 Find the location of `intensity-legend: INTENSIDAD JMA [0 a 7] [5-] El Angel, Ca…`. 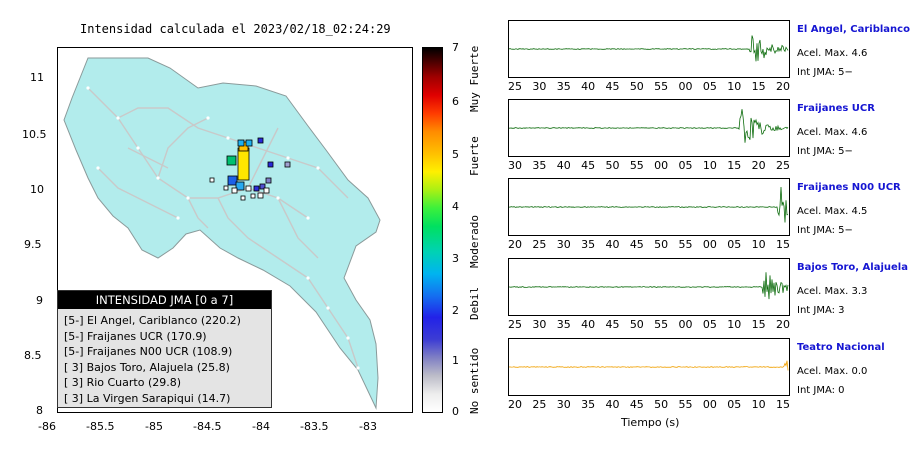

intensity-legend: INTENSIDAD JMA [0 a 7] [5-] El Angel, Ca… is located at coordinates (164, 349).